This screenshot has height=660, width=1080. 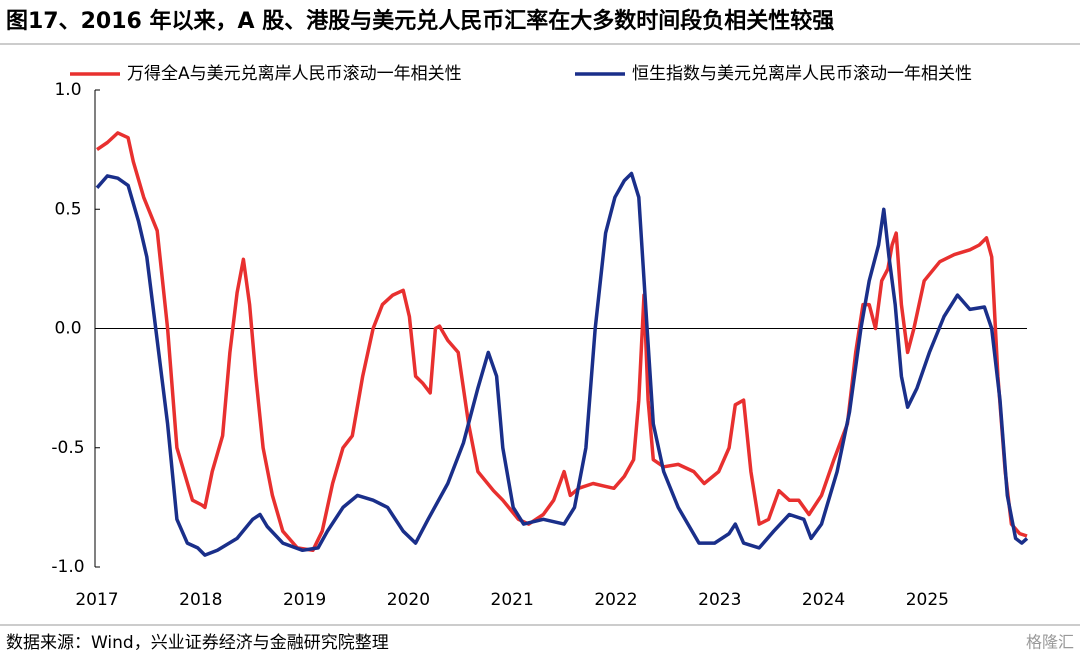 I want to click on y-tick-label: -0.5, so click(x=67, y=448).